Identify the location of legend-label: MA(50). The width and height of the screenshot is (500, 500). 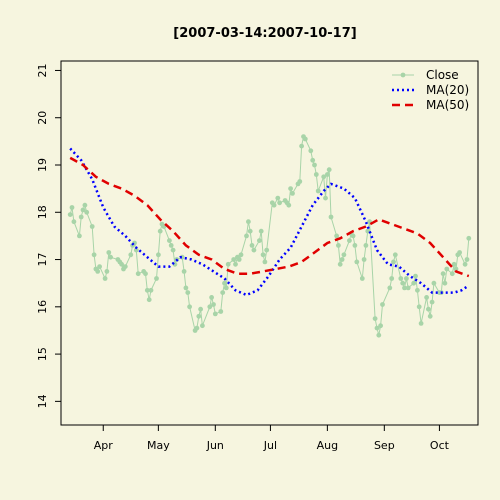
(447, 105).